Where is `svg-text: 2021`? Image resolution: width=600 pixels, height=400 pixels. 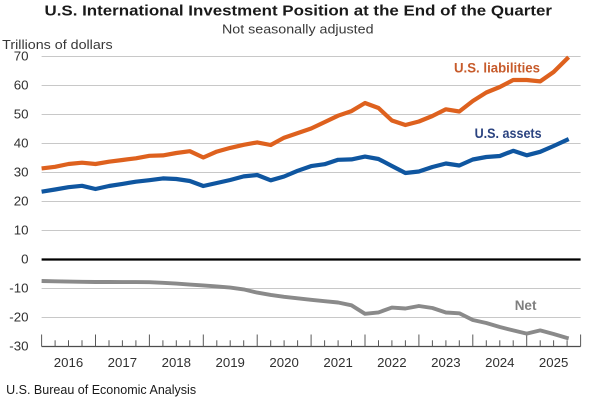 svg-text: 2021 is located at coordinates (337, 362).